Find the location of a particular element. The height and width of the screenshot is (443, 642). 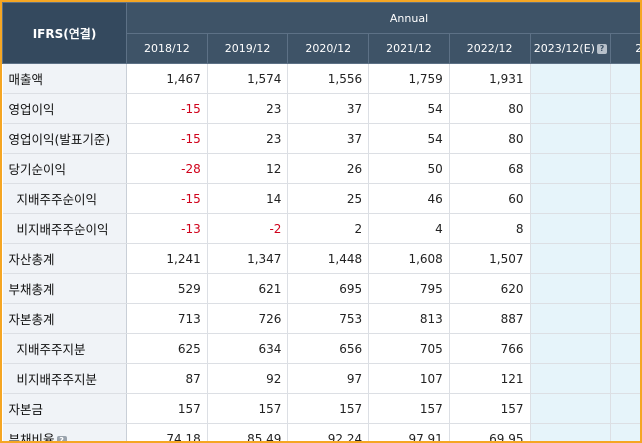

year-header-4: 2022/12 is located at coordinates (489, 48).